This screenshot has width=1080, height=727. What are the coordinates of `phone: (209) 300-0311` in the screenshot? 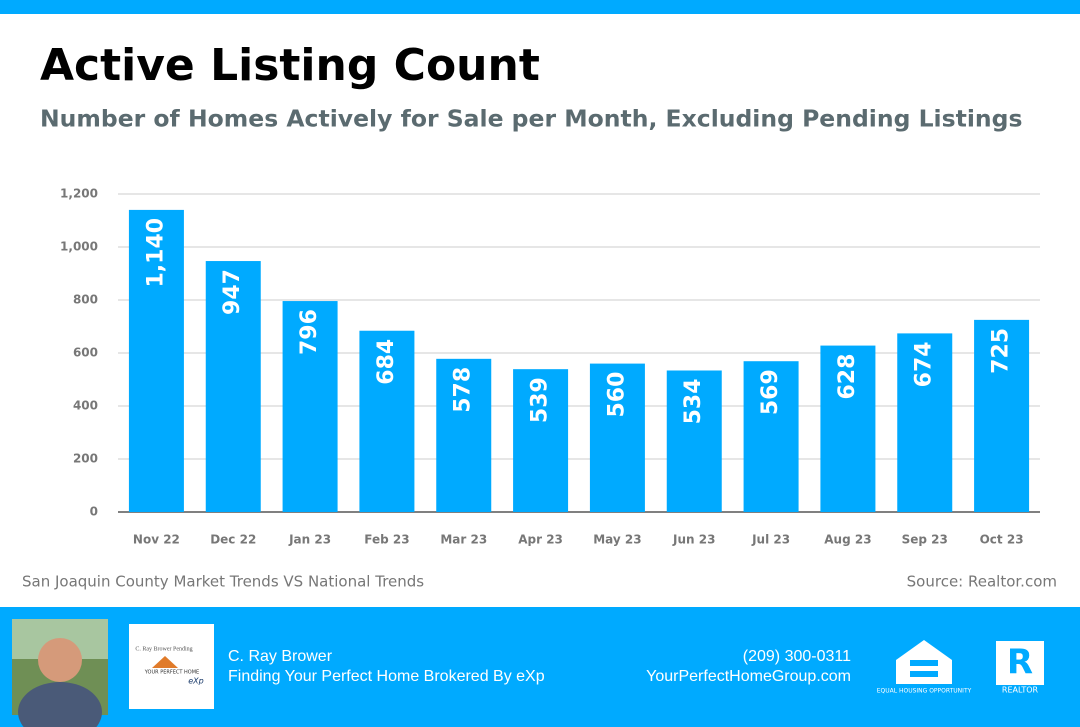 It's located at (797, 656).